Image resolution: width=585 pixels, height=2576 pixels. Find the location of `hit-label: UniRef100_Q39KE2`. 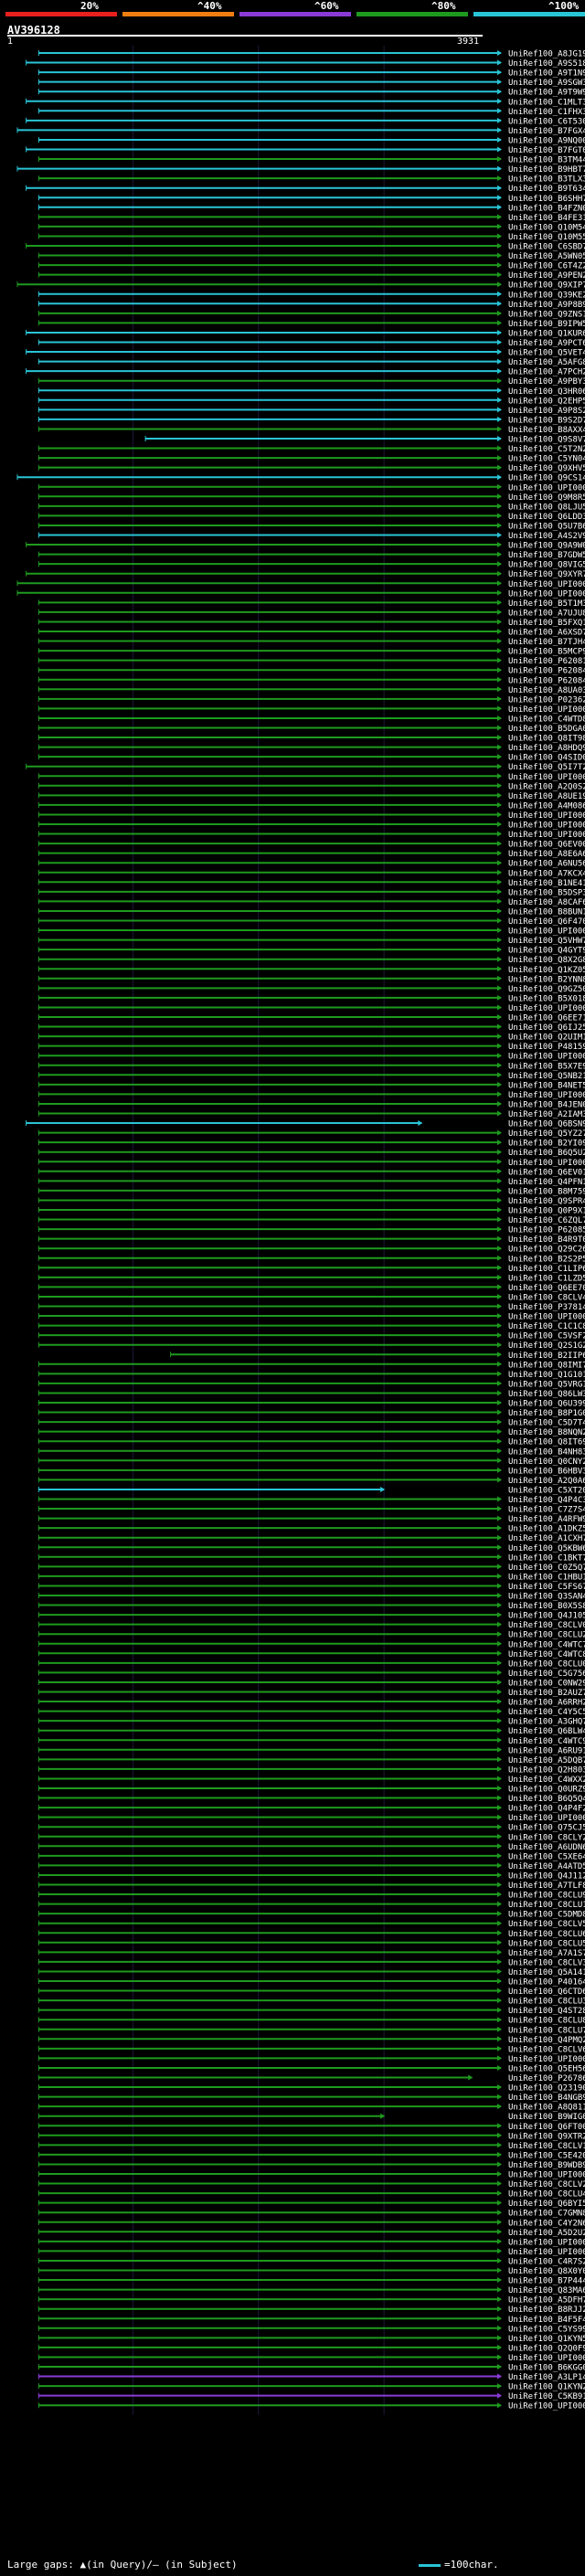

hit-label: UniRef100_Q39KE2 is located at coordinates (546, 295).